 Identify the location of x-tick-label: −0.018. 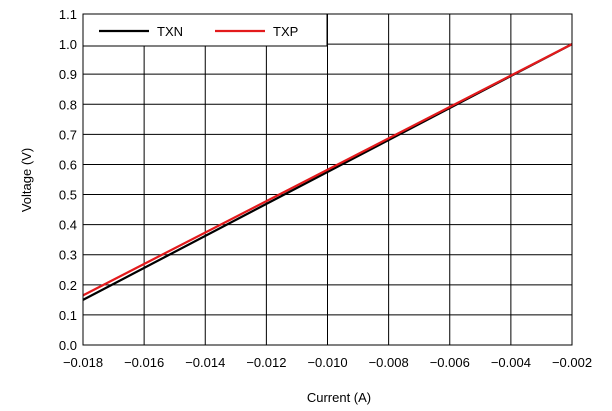
(83, 362).